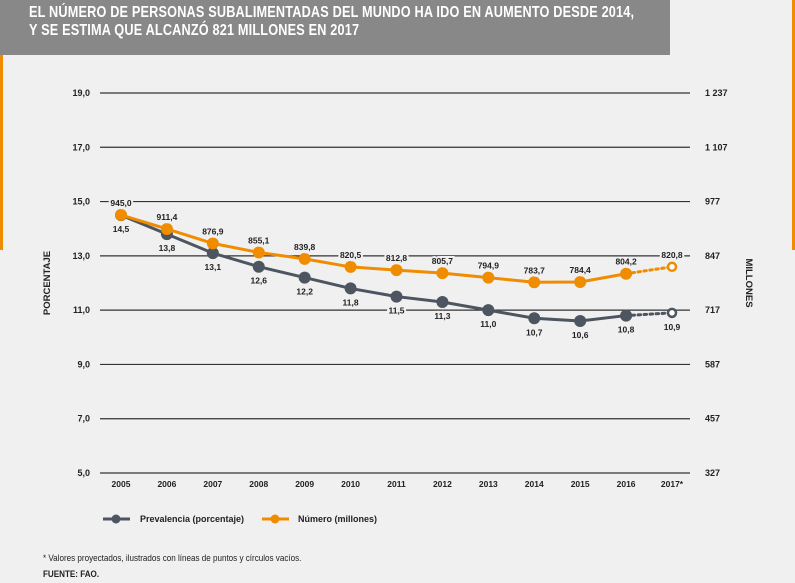 The width and height of the screenshot is (795, 583). Describe the element at coordinates (258, 484) in the screenshot. I see `x-tick-label: 2008` at that location.